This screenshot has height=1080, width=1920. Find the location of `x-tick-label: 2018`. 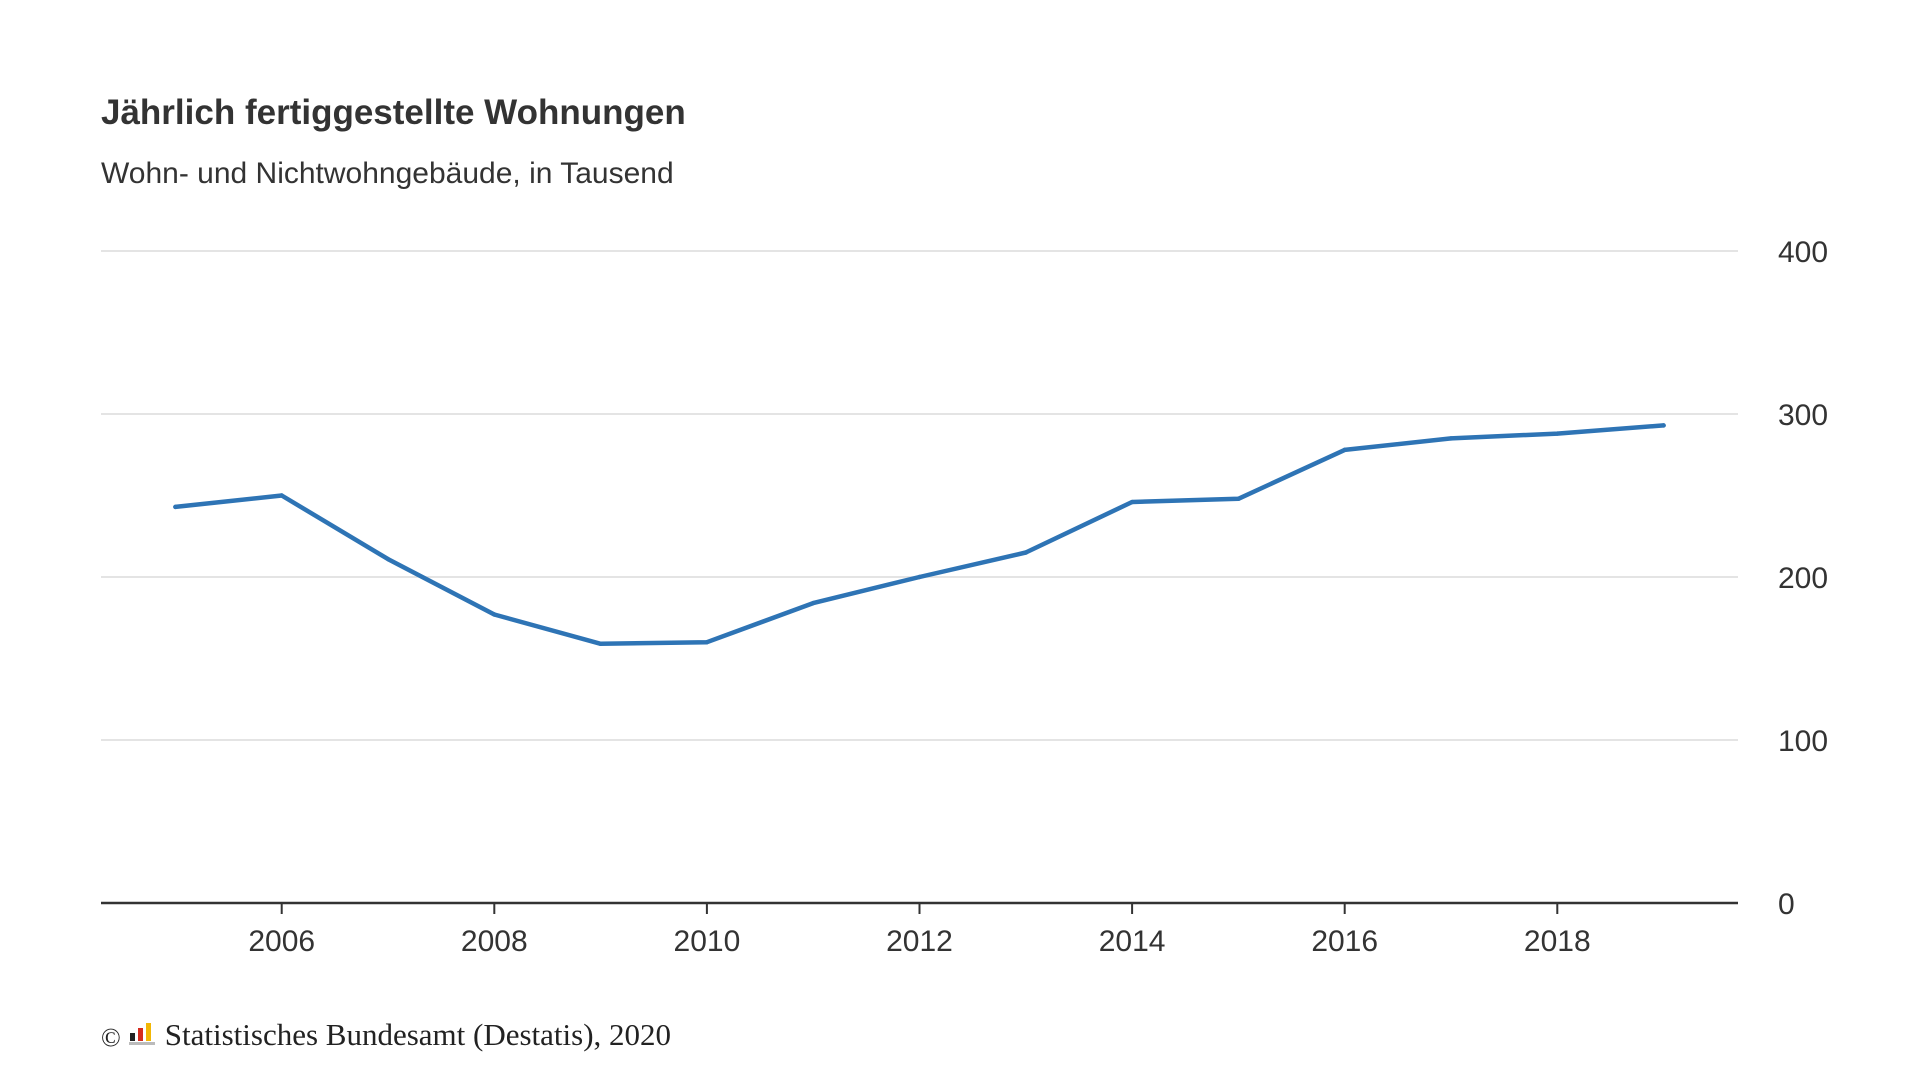

x-tick-label: 2018 is located at coordinates (1557, 941).